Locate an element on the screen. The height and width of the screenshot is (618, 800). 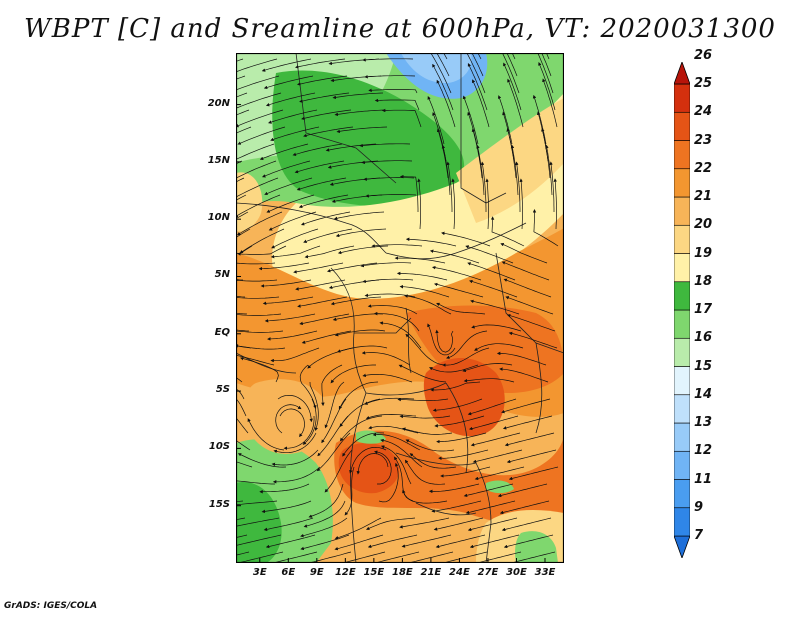
lon-tick-label: 27E is located at coordinates (488, 572).